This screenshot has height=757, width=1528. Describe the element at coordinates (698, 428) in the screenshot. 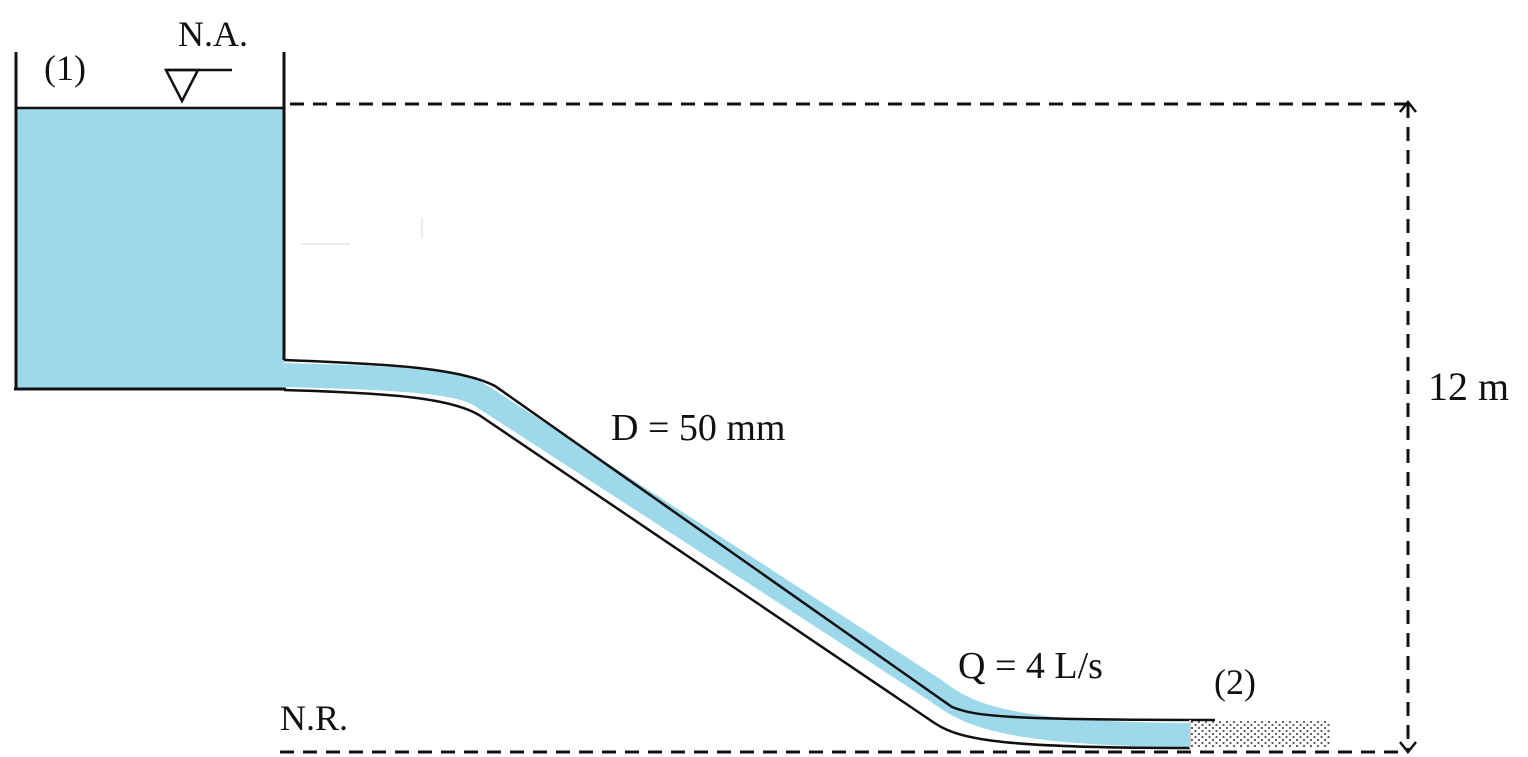

I see `diameter-label: D = 50 mm` at that location.